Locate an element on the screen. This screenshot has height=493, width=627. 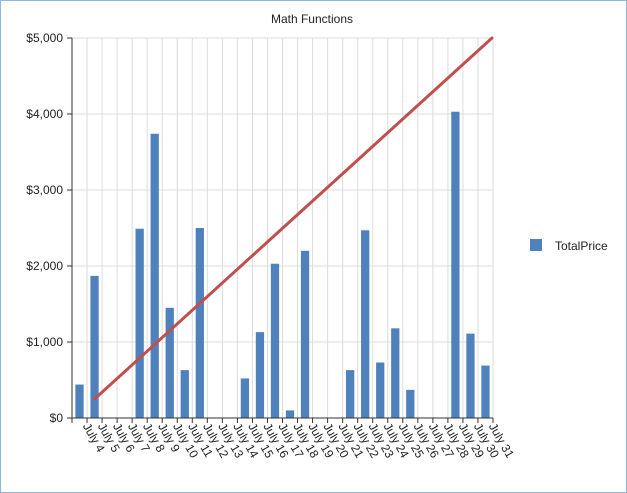
y-tick-labels: $0 $1,000 $2,000 $3,000 $4,000 $5,000 is located at coordinates (44, 228).